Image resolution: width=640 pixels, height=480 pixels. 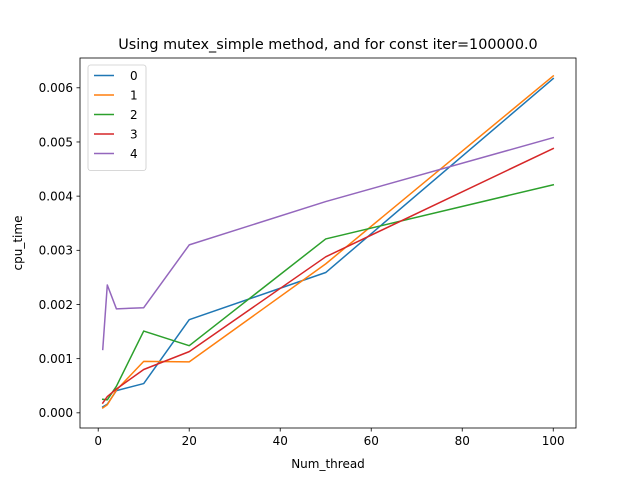 I want to click on x-tick-label: 80, so click(x=462, y=441).